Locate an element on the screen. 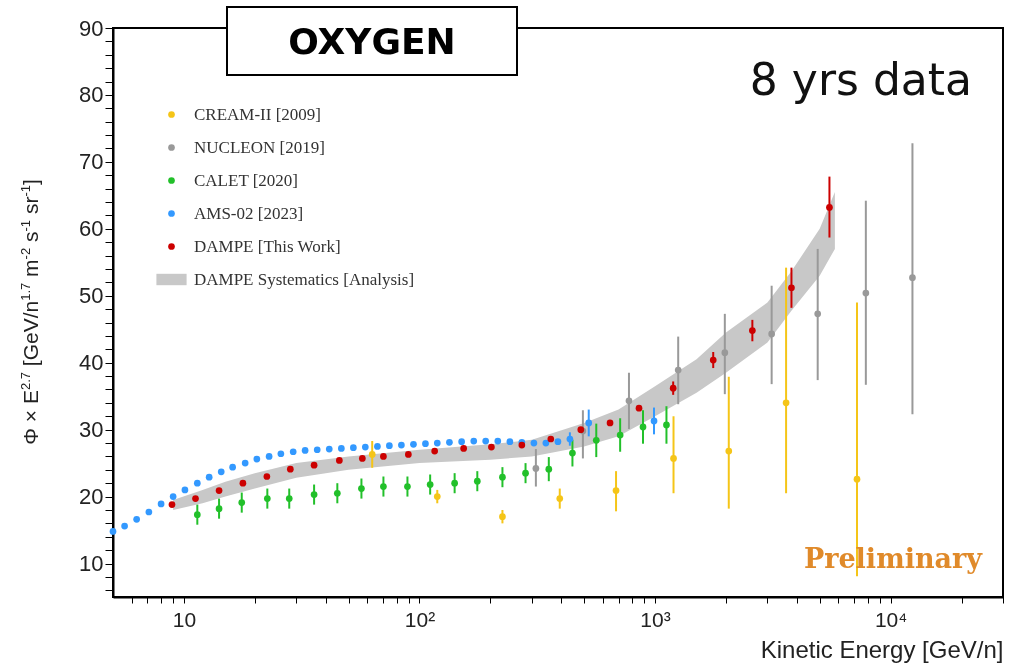 This screenshot has width=1022, height=668. x-tick-label: 10³ is located at coordinates (655, 619).